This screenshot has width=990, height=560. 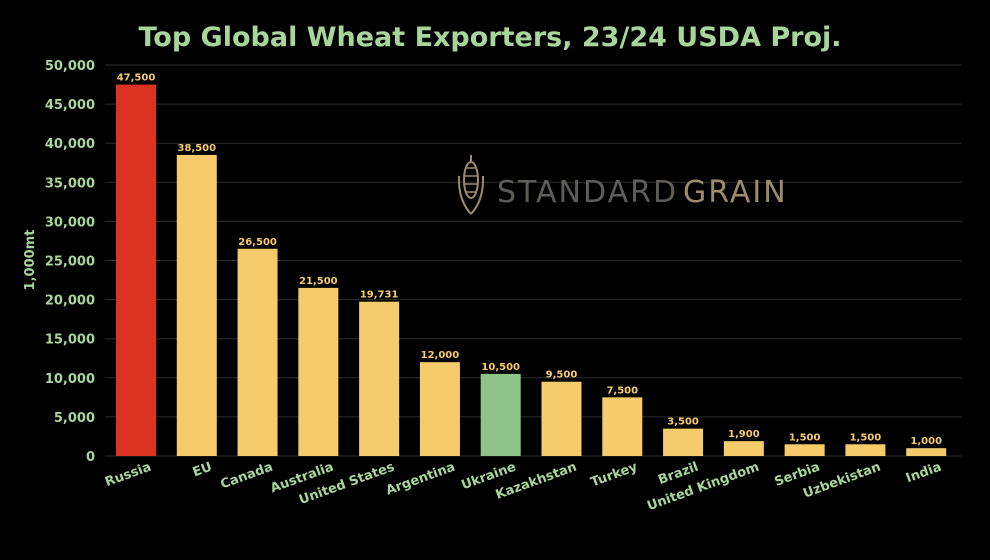 What do you see at coordinates (926, 452) in the screenshot?
I see `bar-india` at bounding box center [926, 452].